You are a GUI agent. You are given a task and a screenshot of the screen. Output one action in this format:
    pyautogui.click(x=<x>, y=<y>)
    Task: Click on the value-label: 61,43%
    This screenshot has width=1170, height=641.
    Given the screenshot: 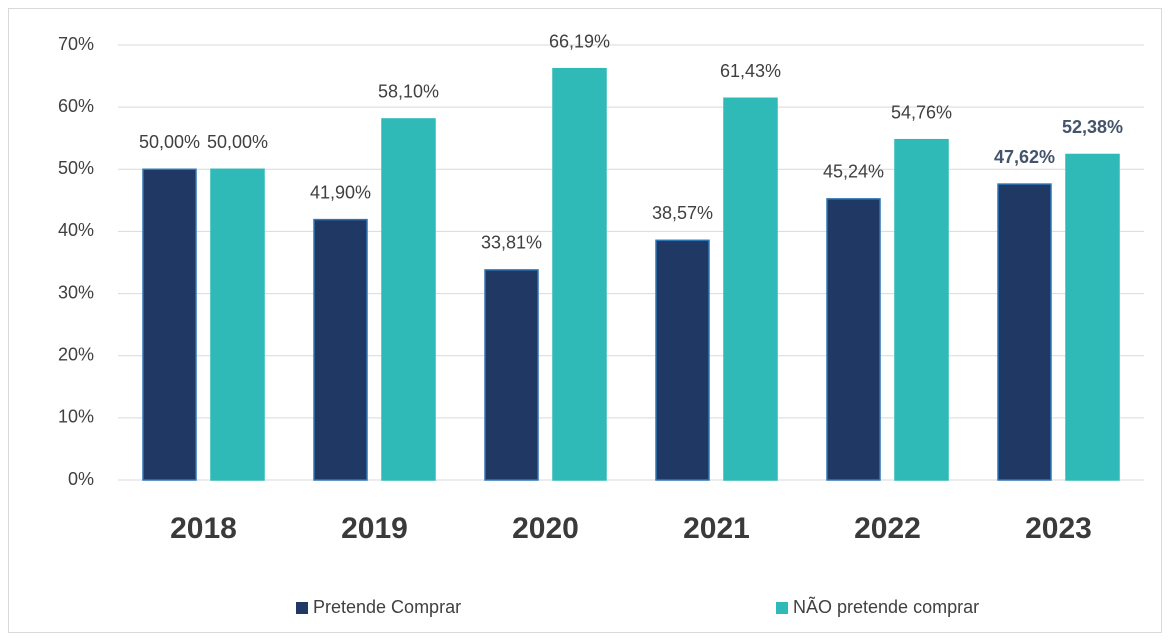 What is the action you would take?
    pyautogui.click(x=750, y=71)
    